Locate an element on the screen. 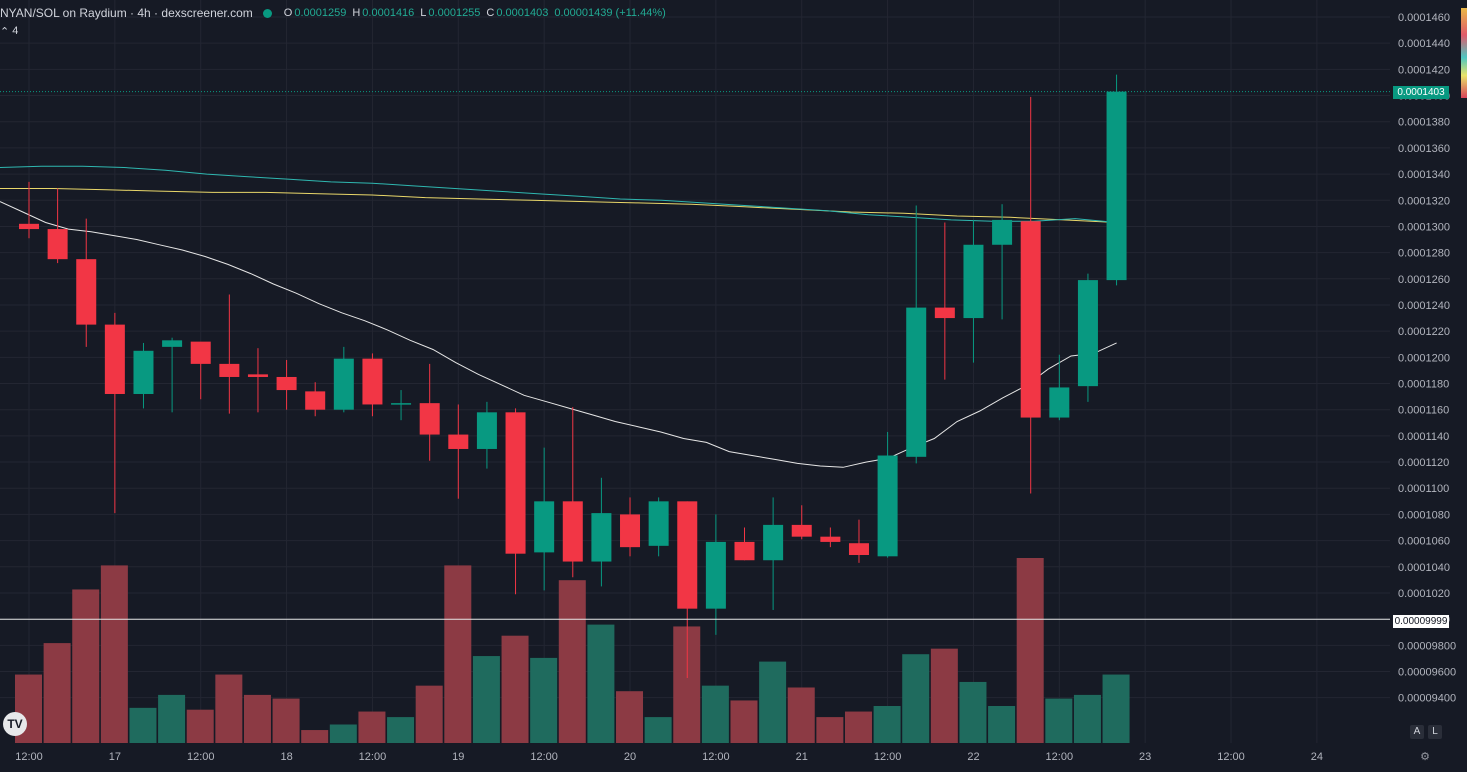  time-tick-label: 22 is located at coordinates (973, 757).